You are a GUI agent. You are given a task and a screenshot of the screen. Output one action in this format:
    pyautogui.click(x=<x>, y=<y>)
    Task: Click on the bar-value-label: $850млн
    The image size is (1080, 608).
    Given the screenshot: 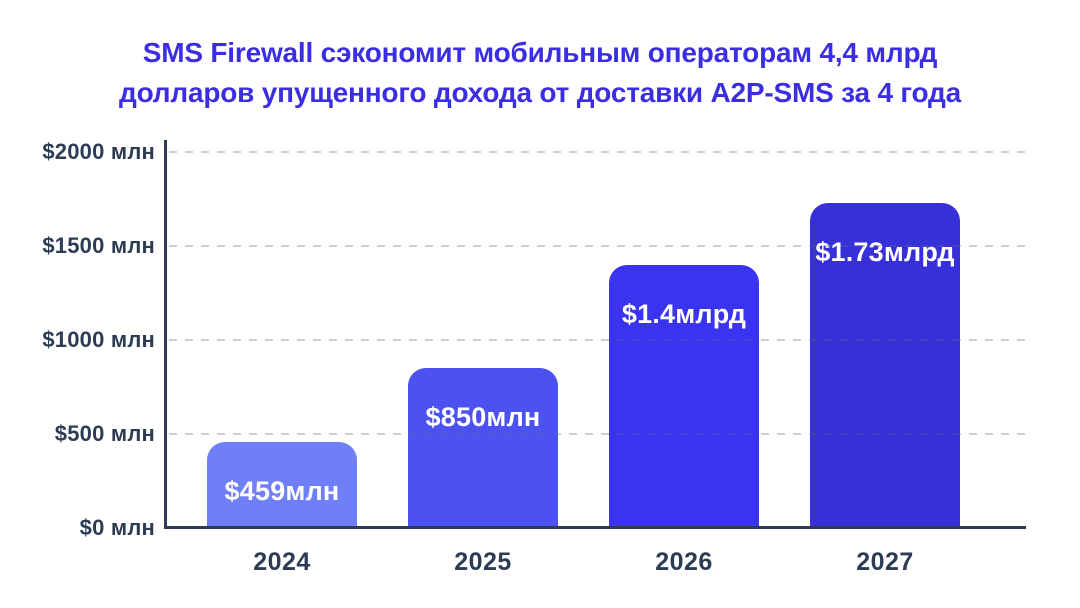 What is the action you would take?
    pyautogui.click(x=483, y=417)
    